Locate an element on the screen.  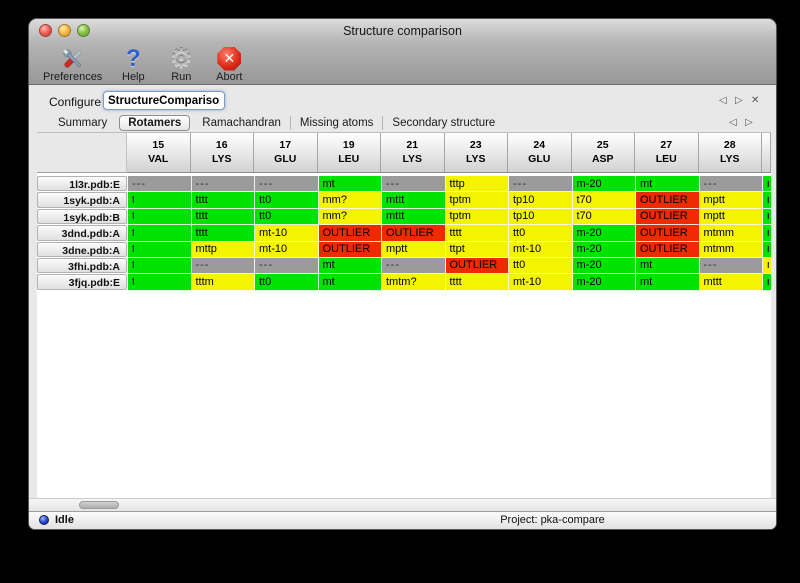
column-header: 19 LEU is located at coordinates (349, 153).